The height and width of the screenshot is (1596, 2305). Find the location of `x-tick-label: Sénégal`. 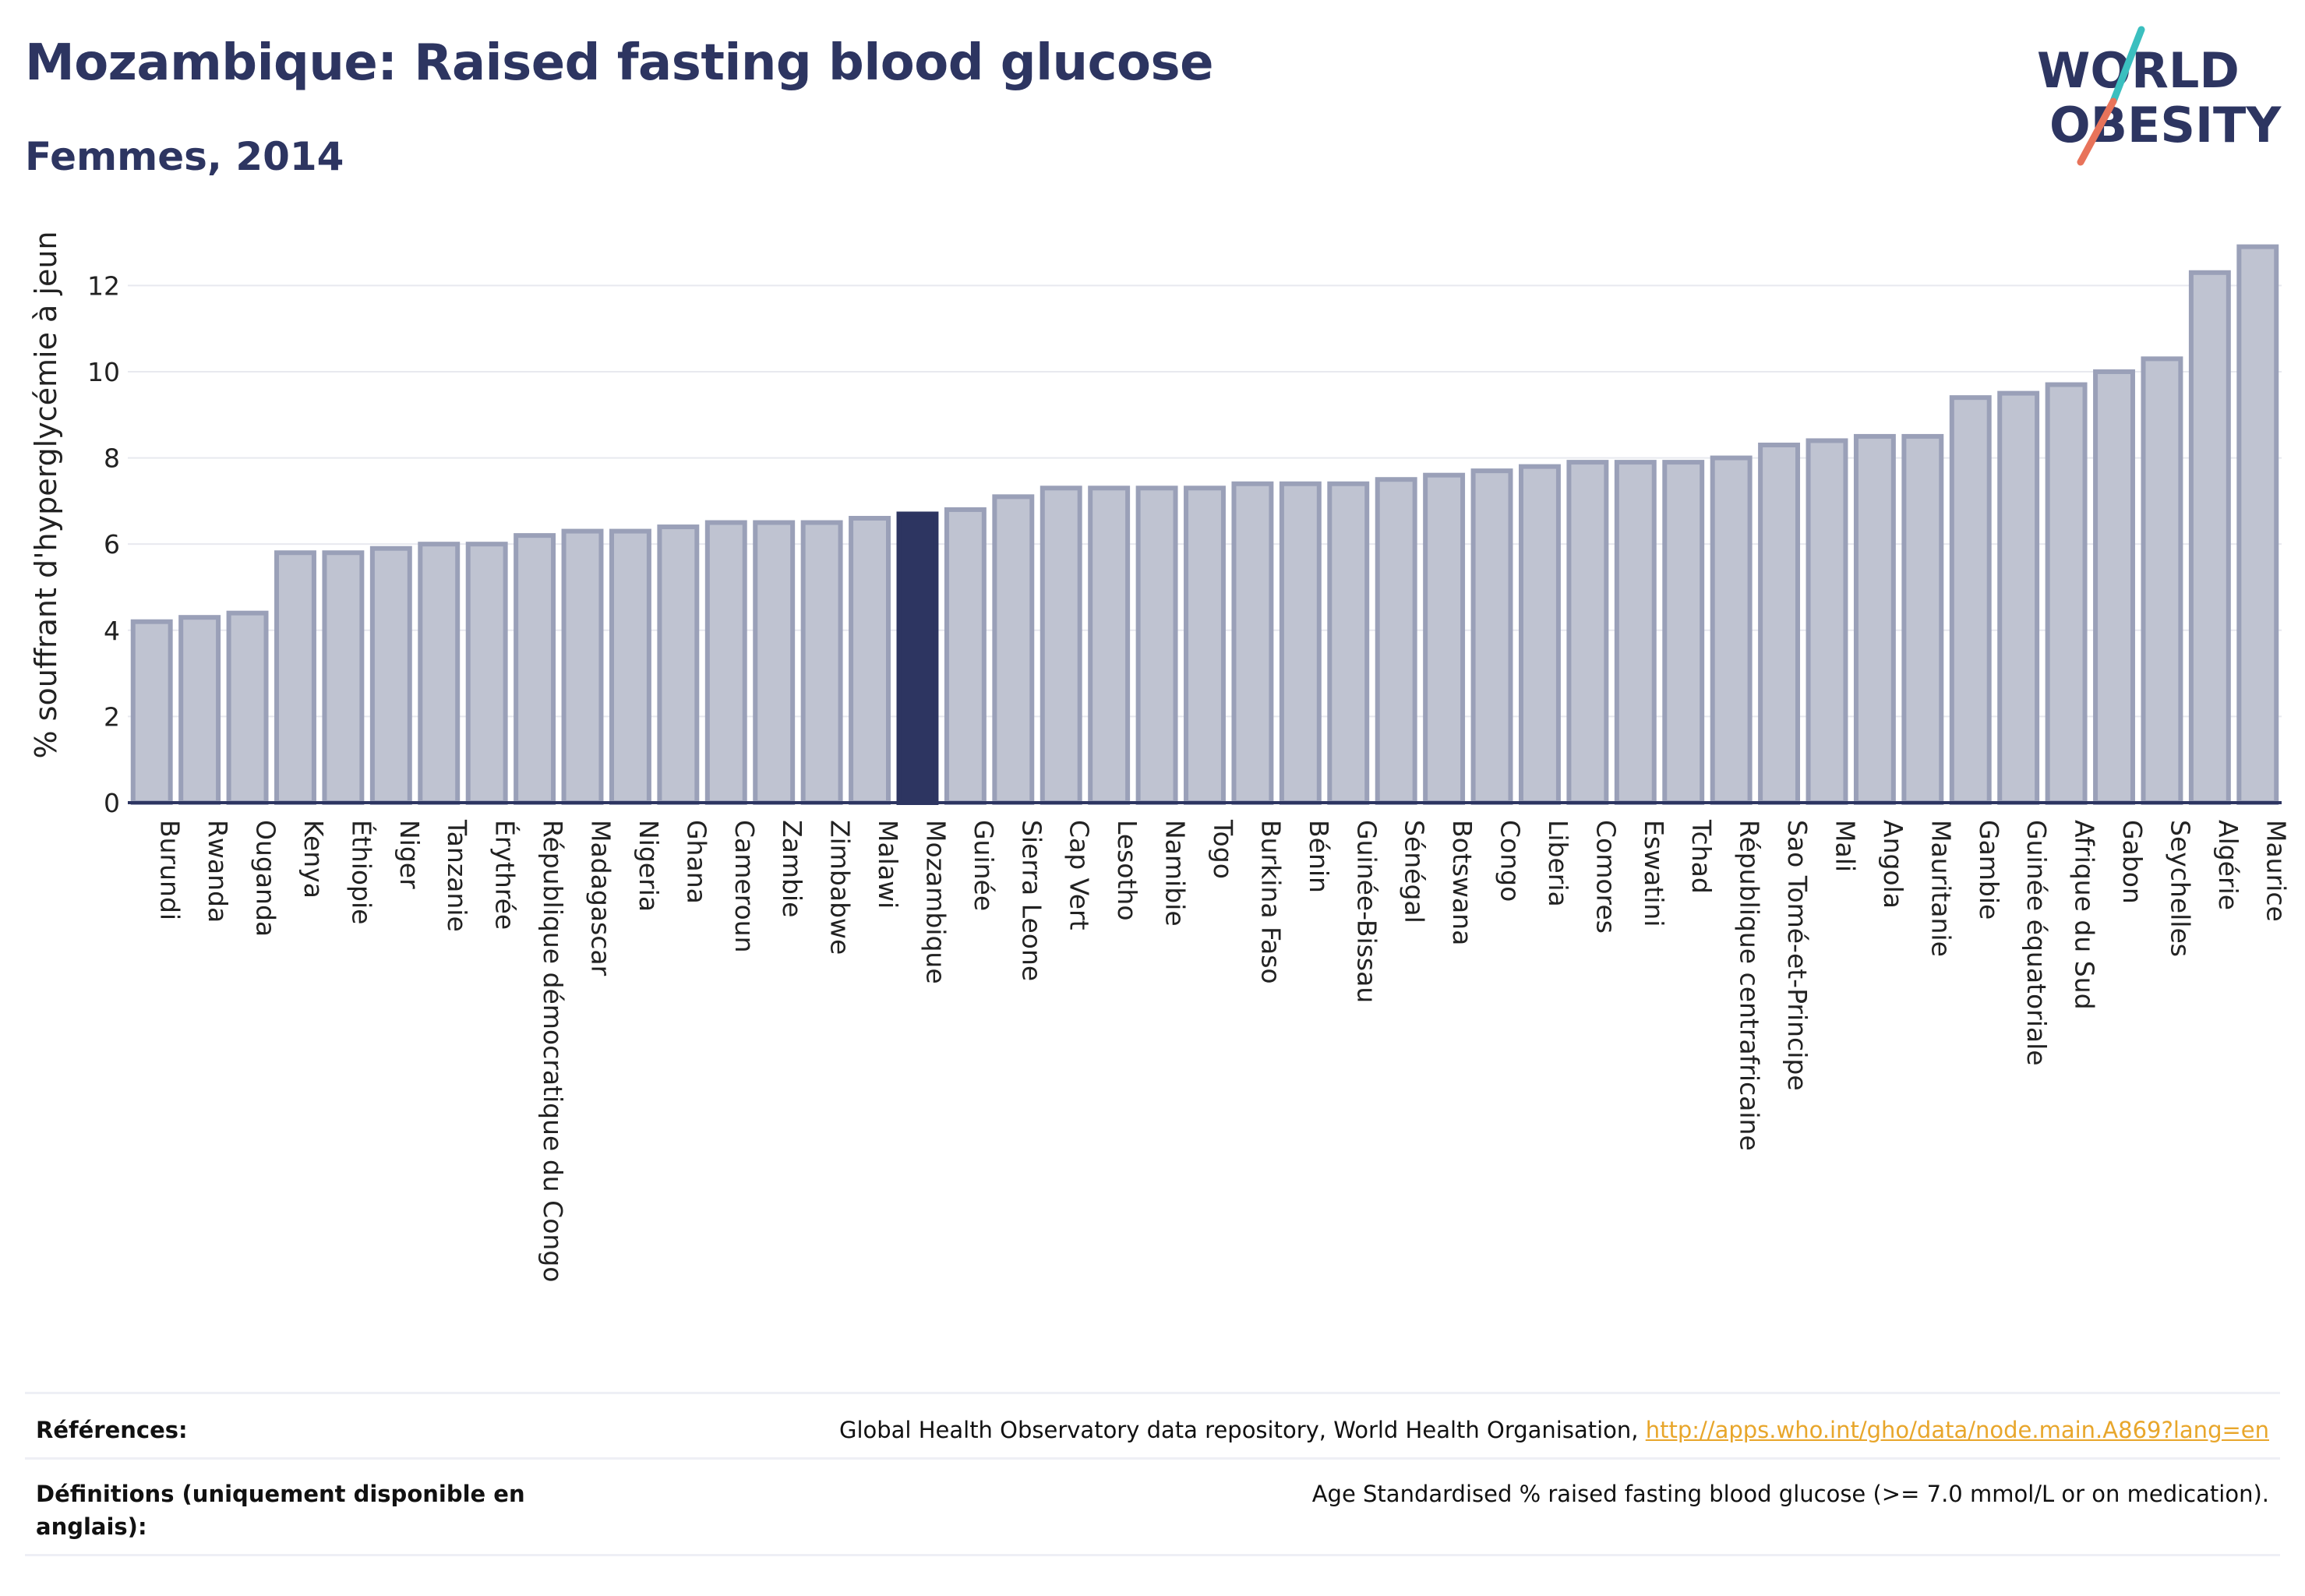

x-tick-label: Sénégal is located at coordinates (1415, 871).